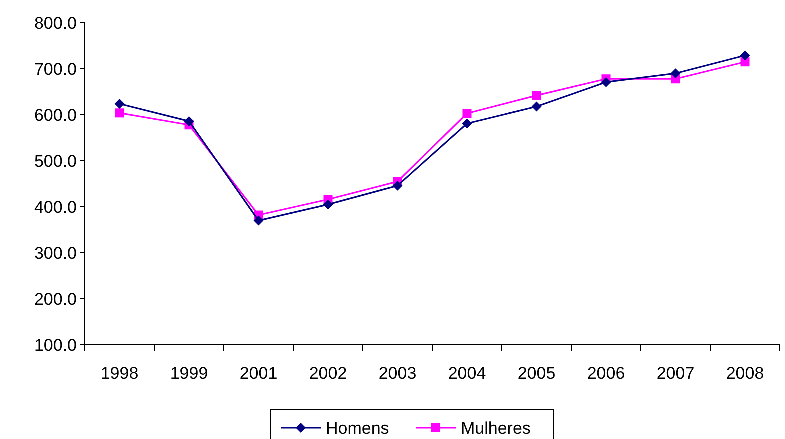 Image resolution: width=785 pixels, height=439 pixels. I want to click on legend-label: Mulheres, so click(496, 428).